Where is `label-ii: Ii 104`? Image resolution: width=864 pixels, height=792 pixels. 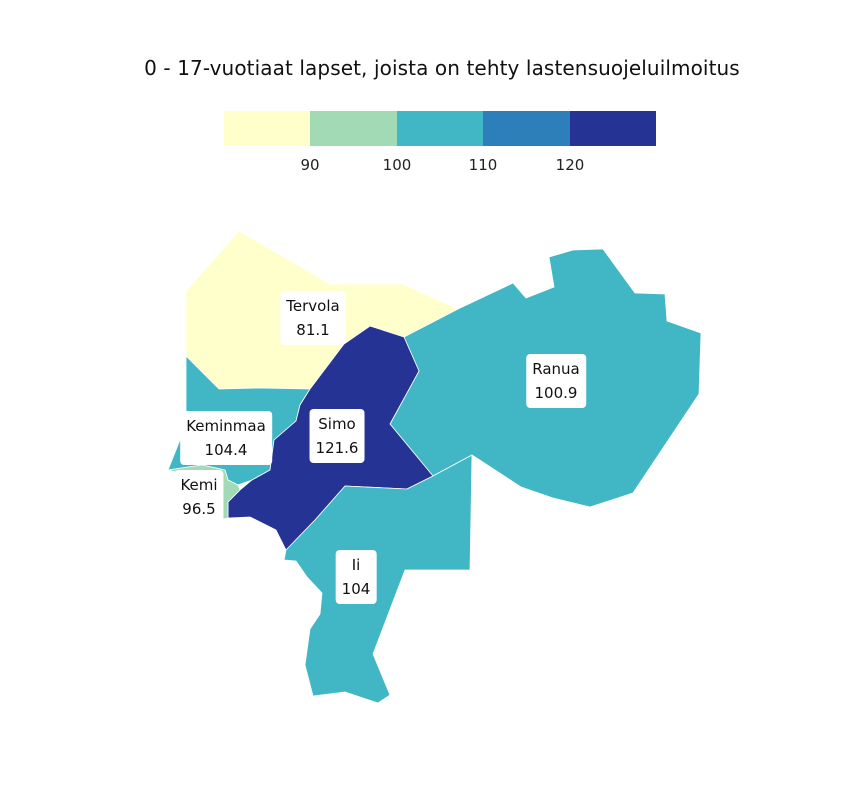
label-ii: Ii 104 is located at coordinates (356, 577).